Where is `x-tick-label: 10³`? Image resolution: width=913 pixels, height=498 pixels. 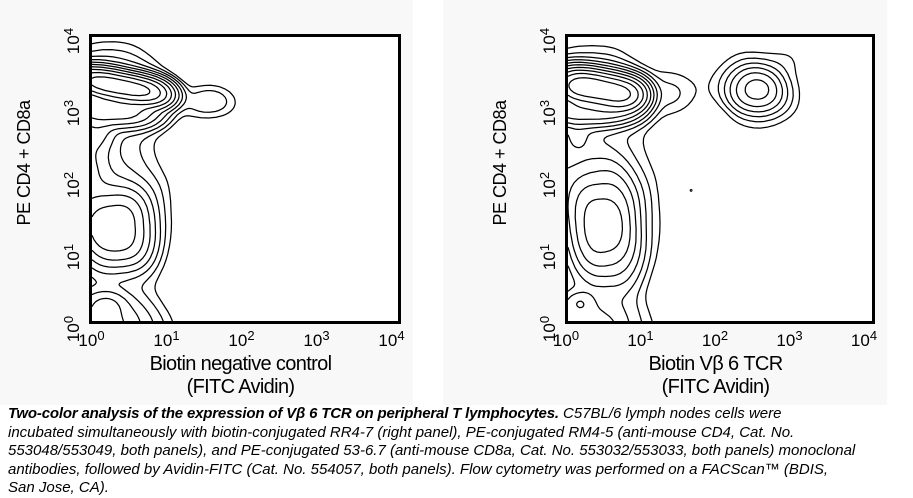
x-tick-label: 10³ is located at coordinates (789, 339).